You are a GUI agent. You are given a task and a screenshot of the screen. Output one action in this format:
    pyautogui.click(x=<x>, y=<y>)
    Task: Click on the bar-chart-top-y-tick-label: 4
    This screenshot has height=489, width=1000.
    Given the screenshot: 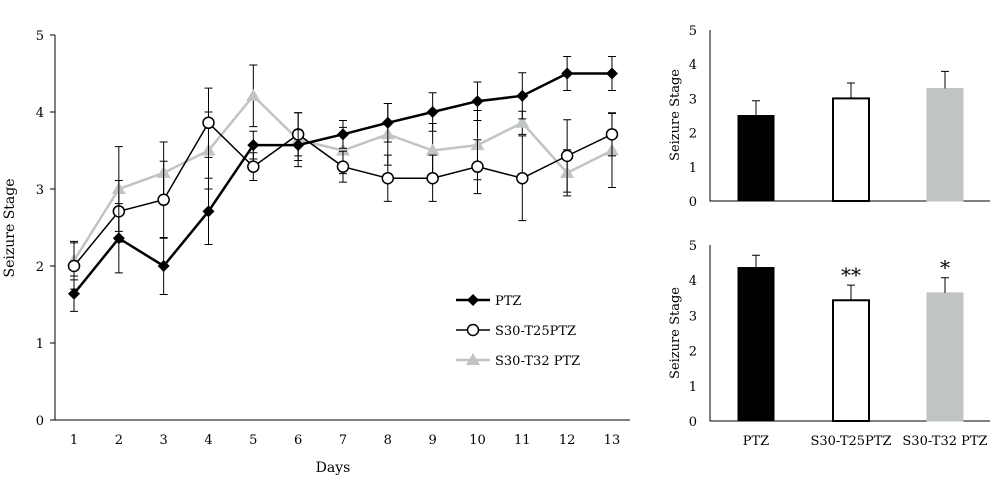 What is the action you would take?
    pyautogui.click(x=693, y=65)
    